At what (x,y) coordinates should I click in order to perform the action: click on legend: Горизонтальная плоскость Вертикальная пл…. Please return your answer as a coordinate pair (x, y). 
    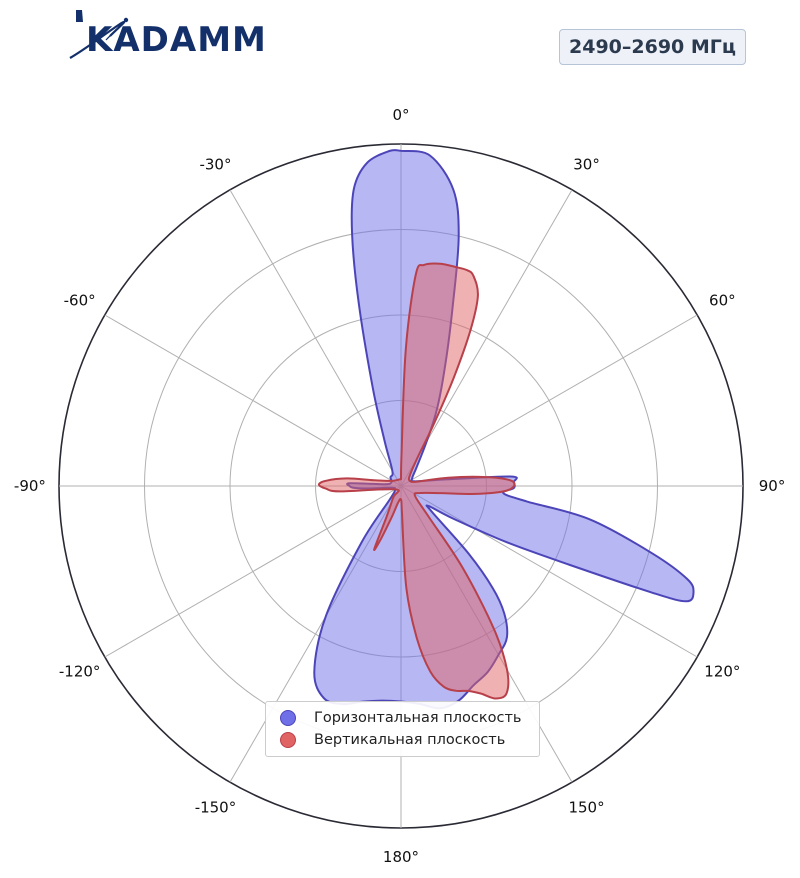
    Looking at the image, I should click on (402, 729).